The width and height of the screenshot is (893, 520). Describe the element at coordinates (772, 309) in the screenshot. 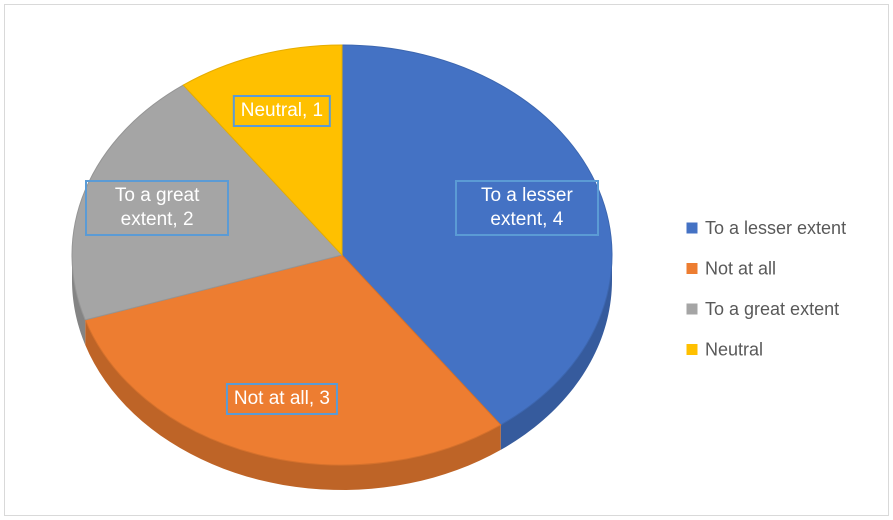

I see `legend-label: To a great extent` at that location.